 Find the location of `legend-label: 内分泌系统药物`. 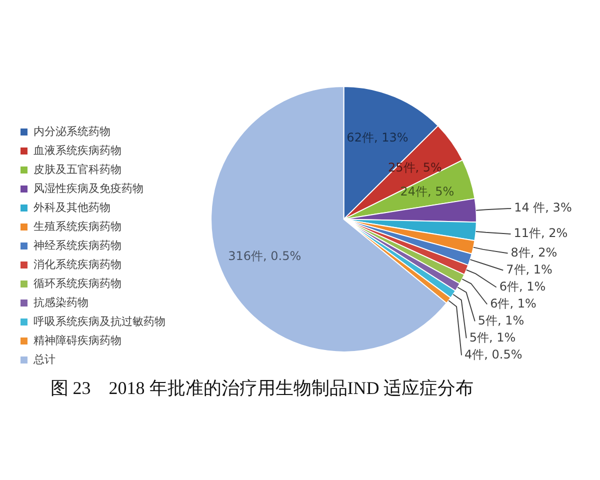

legend-label: 内分泌系统药物 is located at coordinates (72, 131).